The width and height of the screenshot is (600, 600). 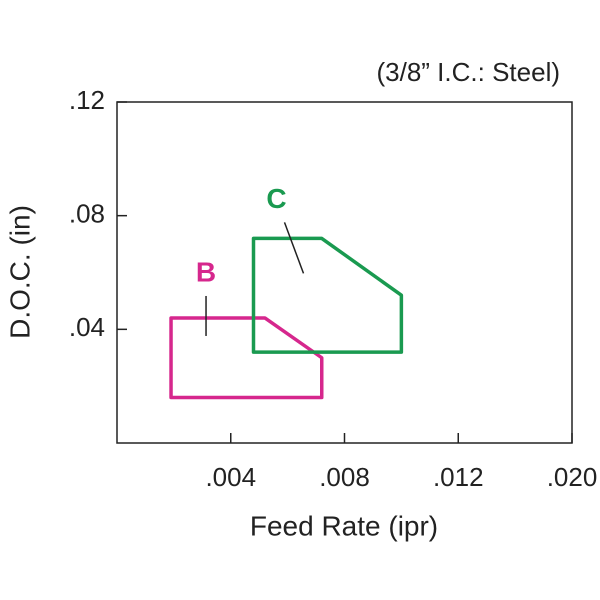 I want to click on chart-subtitle: (3/8” I.C.: Steel), so click(x=469, y=72).